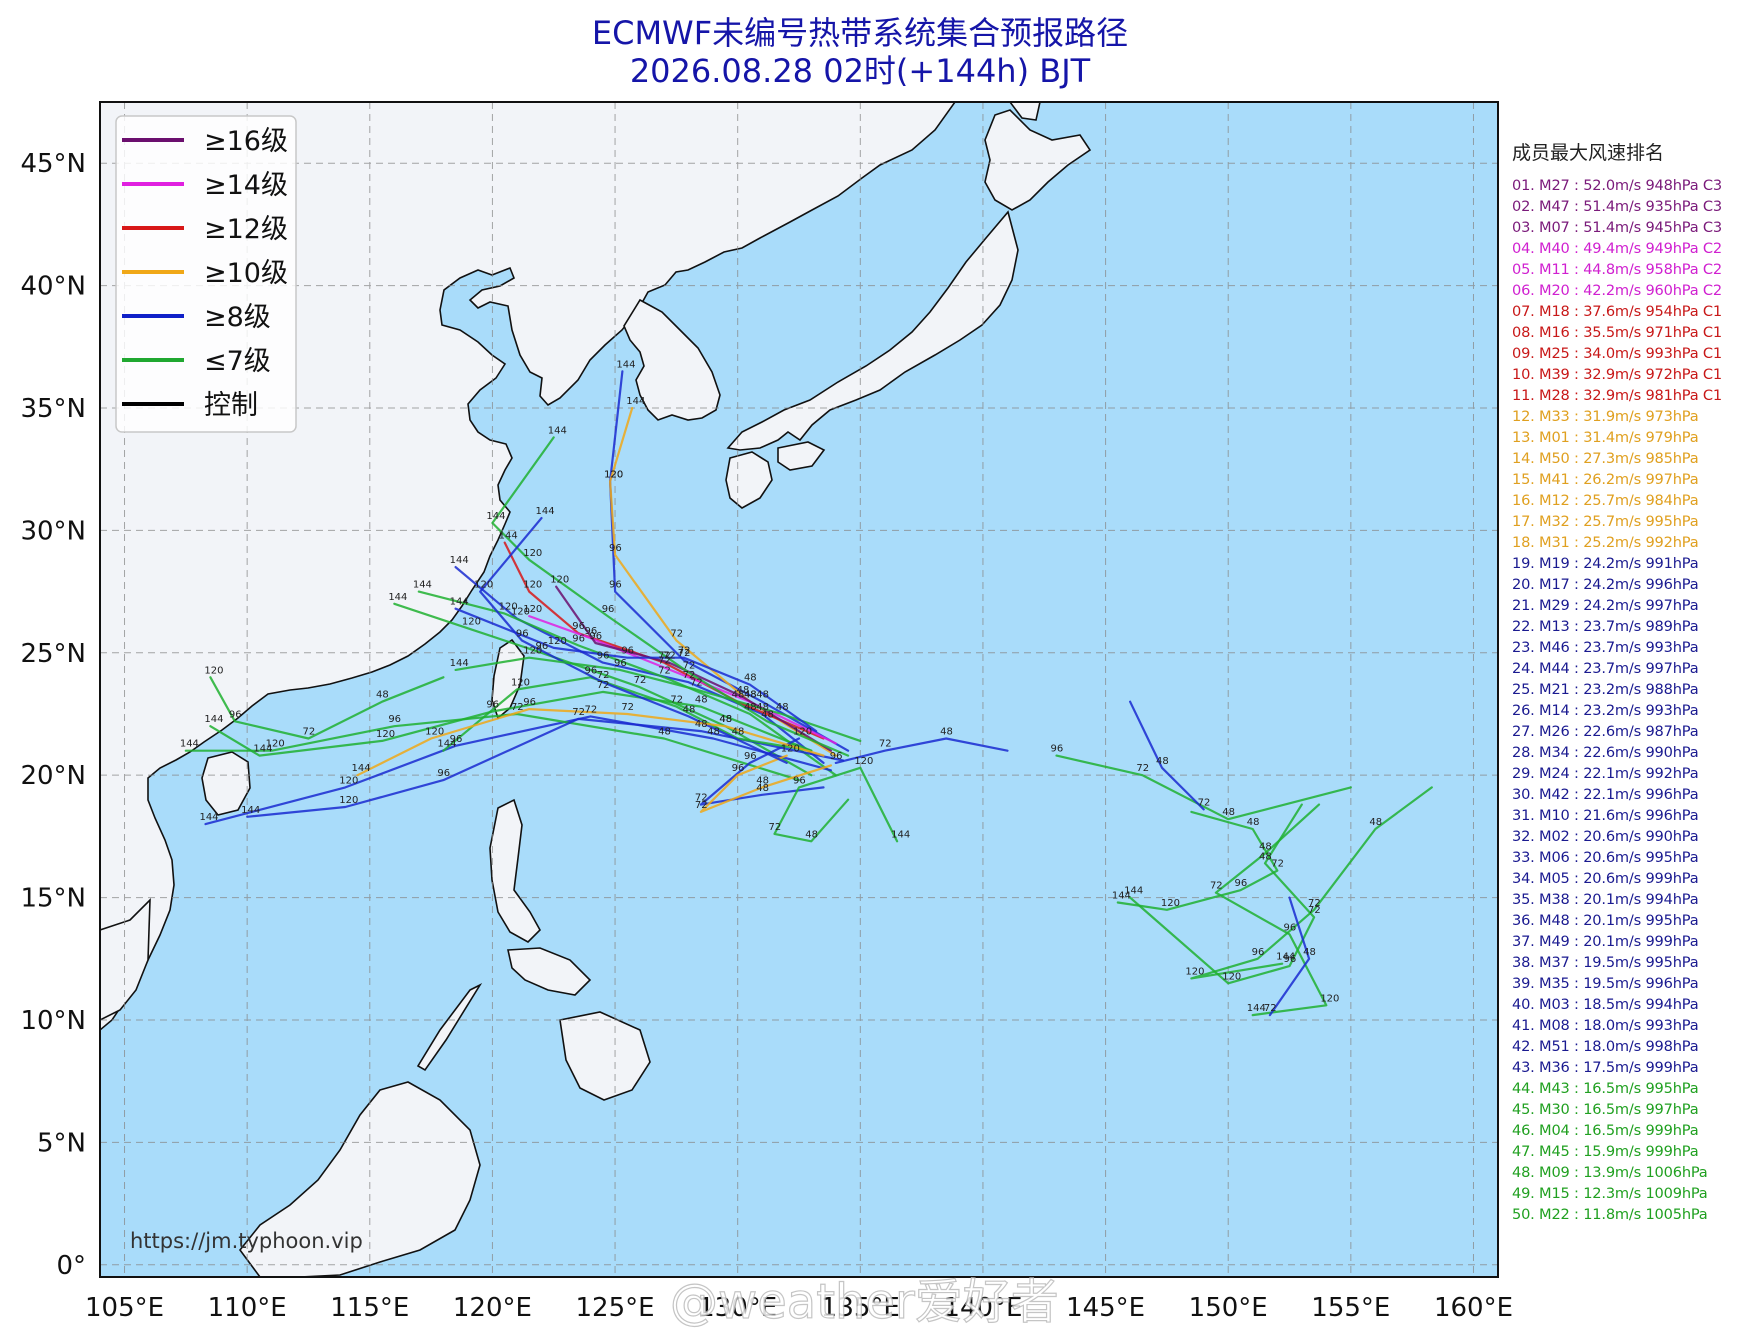 This screenshot has height=1335, width=1760. Describe the element at coordinates (1617, 248) in the screenshot. I see `ranking-row: 04. M40 : 49.4m/s 949hPa C2` at that location.